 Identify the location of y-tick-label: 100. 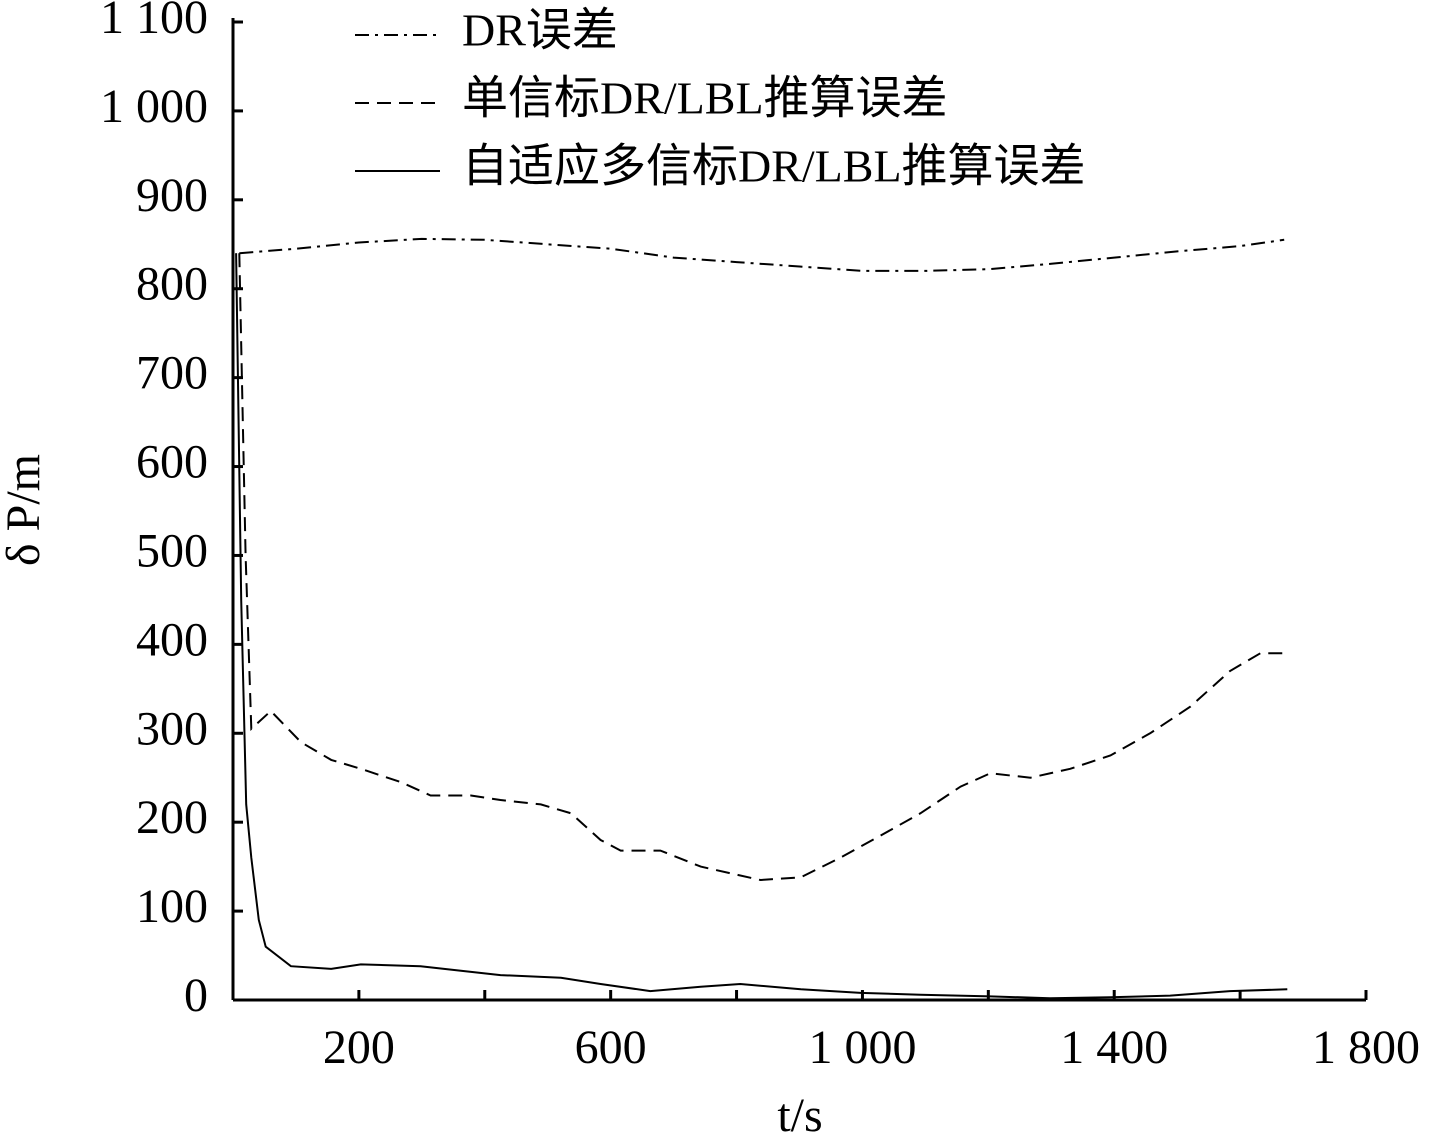
(172, 906).